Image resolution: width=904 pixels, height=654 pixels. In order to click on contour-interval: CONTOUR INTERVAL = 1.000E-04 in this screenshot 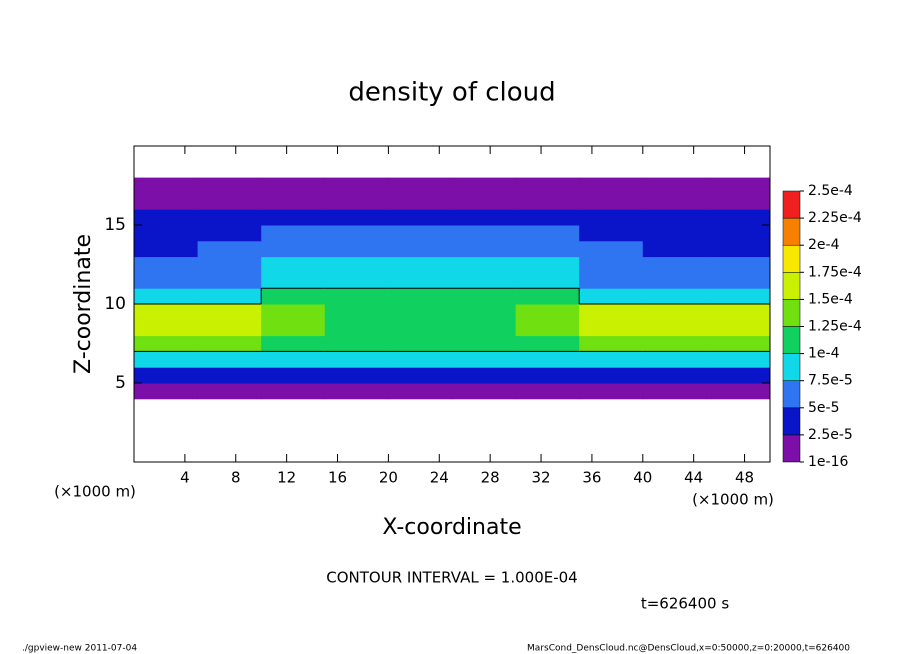, I will do `click(451, 578)`.